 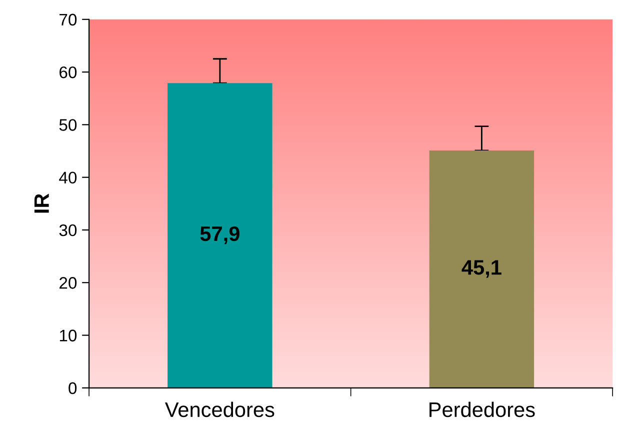 What do you see at coordinates (220, 235) in the screenshot?
I see `data-label: 57,9` at bounding box center [220, 235].